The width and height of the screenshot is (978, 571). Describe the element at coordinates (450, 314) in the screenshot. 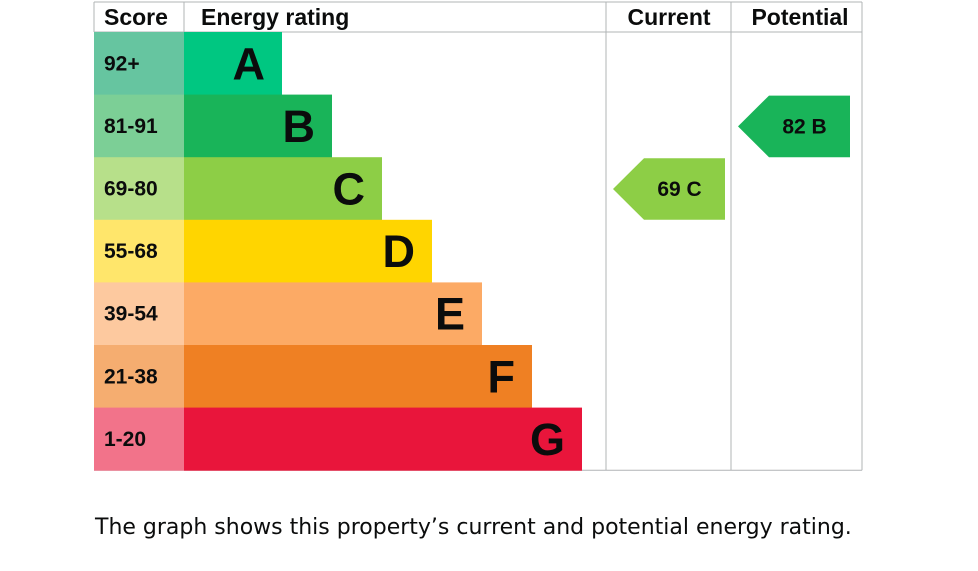

I see `band-letter-e: E` at that location.